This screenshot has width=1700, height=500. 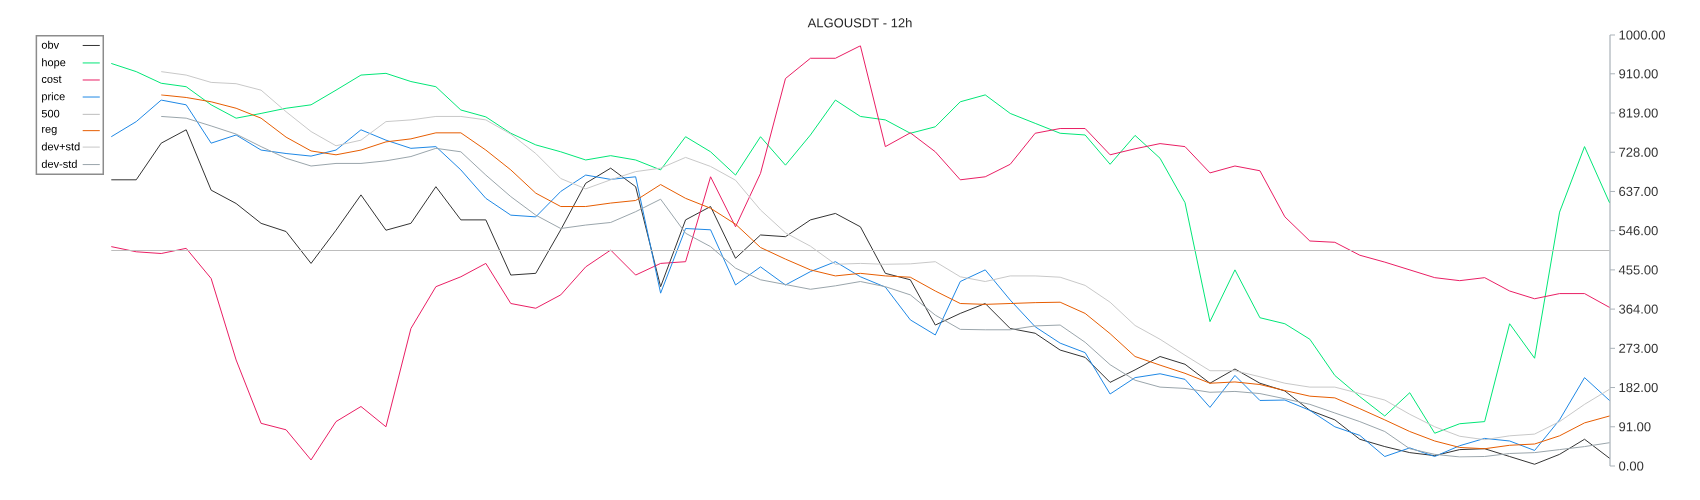 What do you see at coordinates (51, 79) in the screenshot?
I see `legend-label: cost` at bounding box center [51, 79].